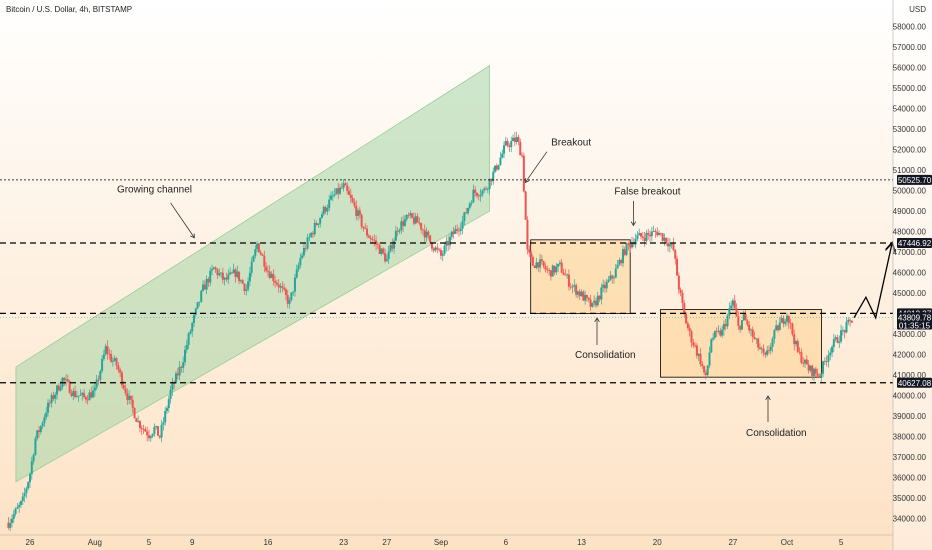  Describe the element at coordinates (915, 318) in the screenshot. I see `current-price-tag: 43809.78` at that location.